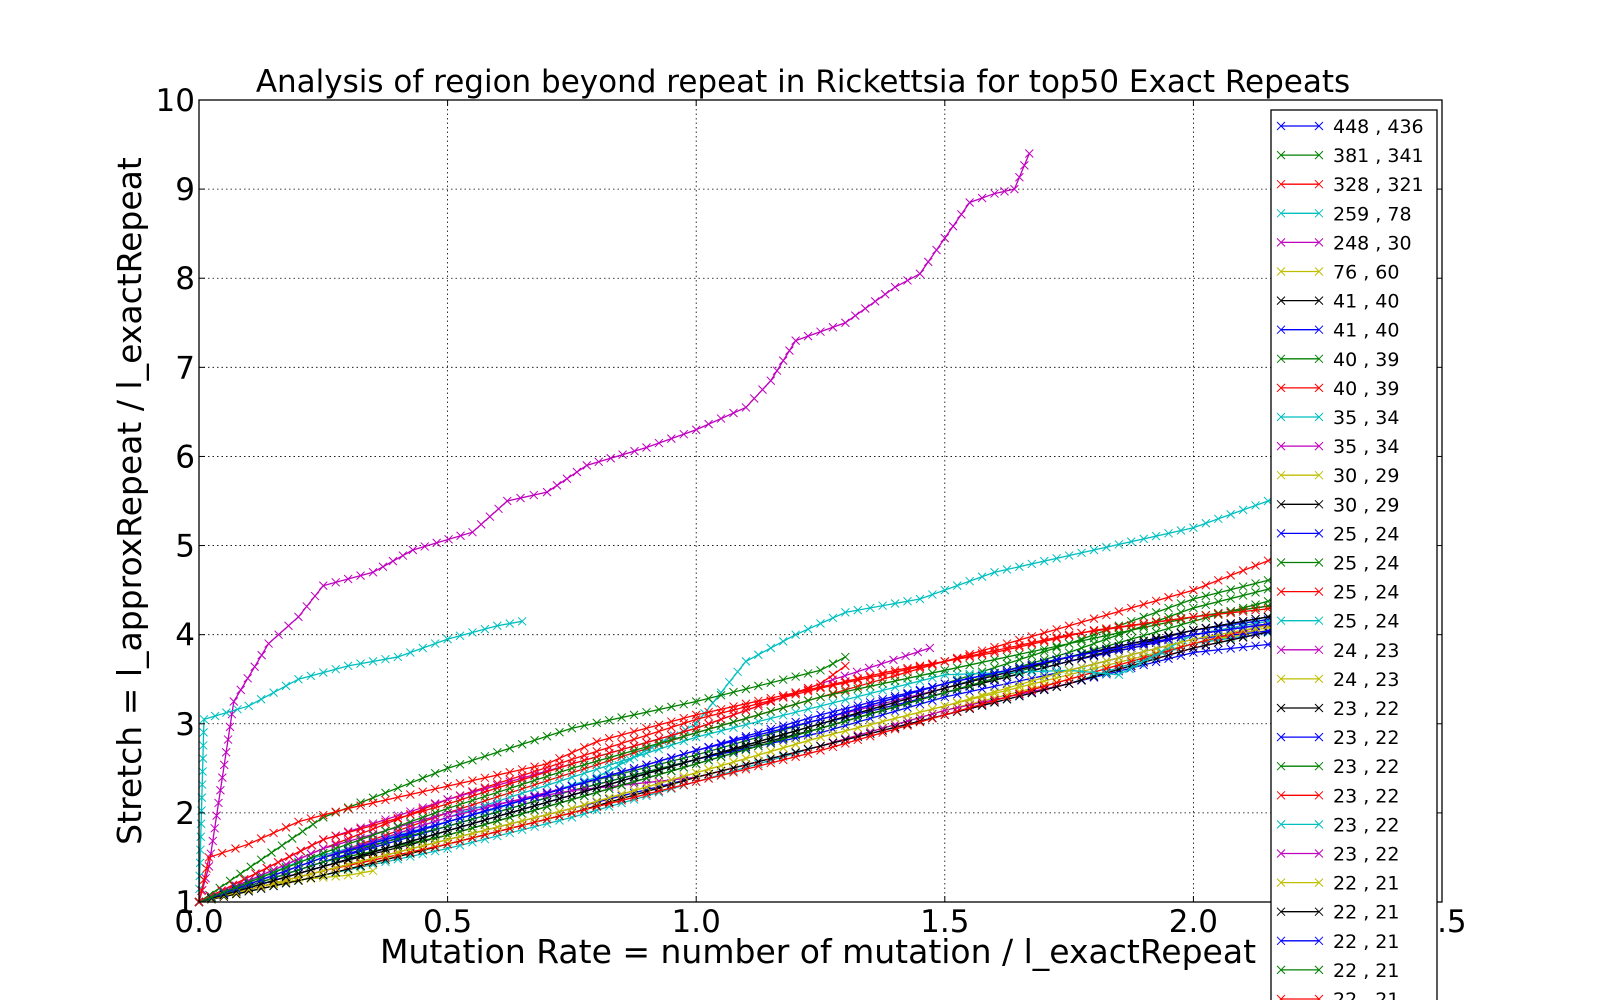 Image resolution: width=1600 pixels, height=1000 pixels. I want to click on y-tick-label: 4, so click(185, 636).